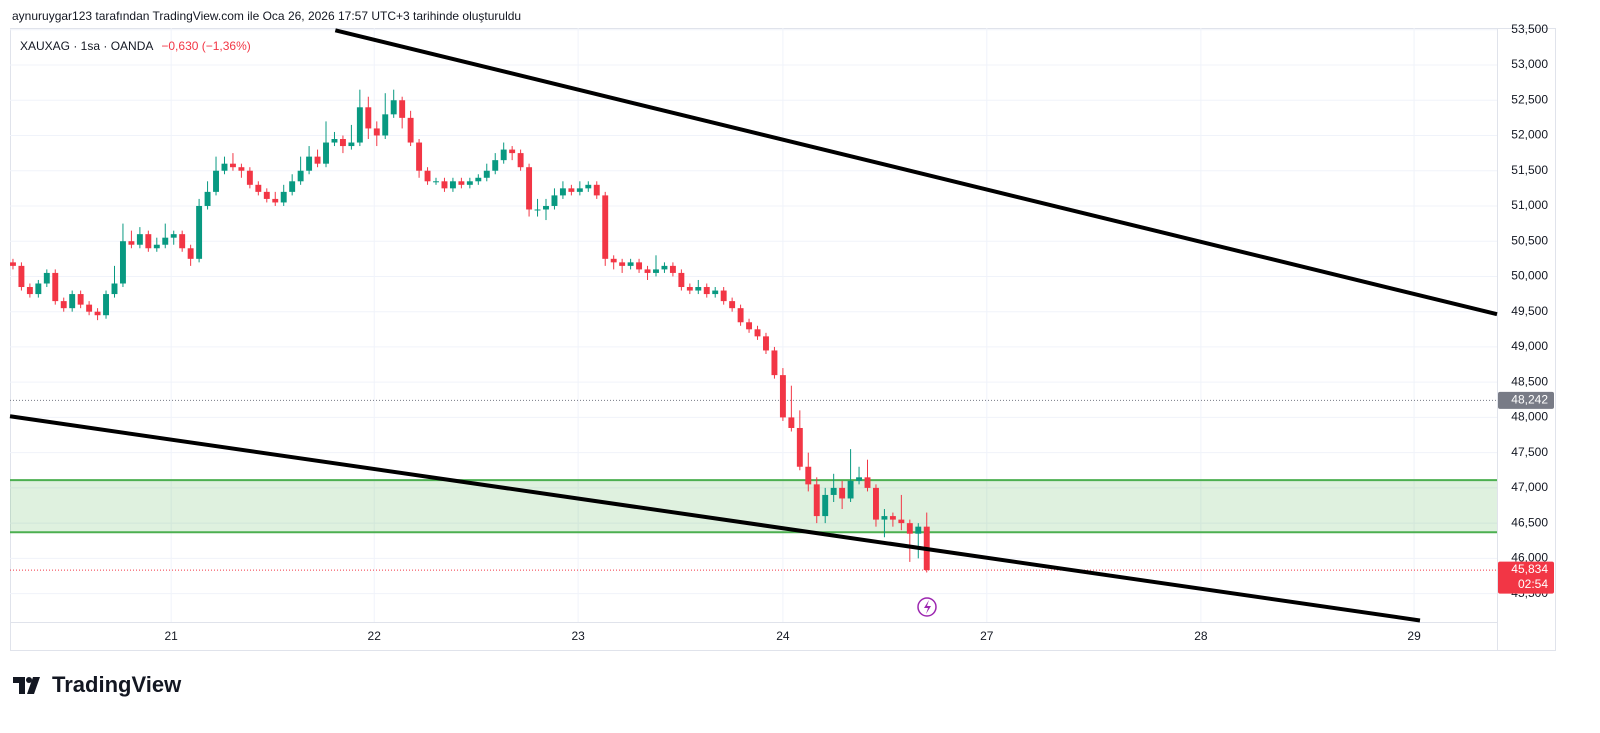 The width and height of the screenshot is (1600, 733). Describe the element at coordinates (117, 684) in the screenshot. I see `brand: TradingView` at that location.